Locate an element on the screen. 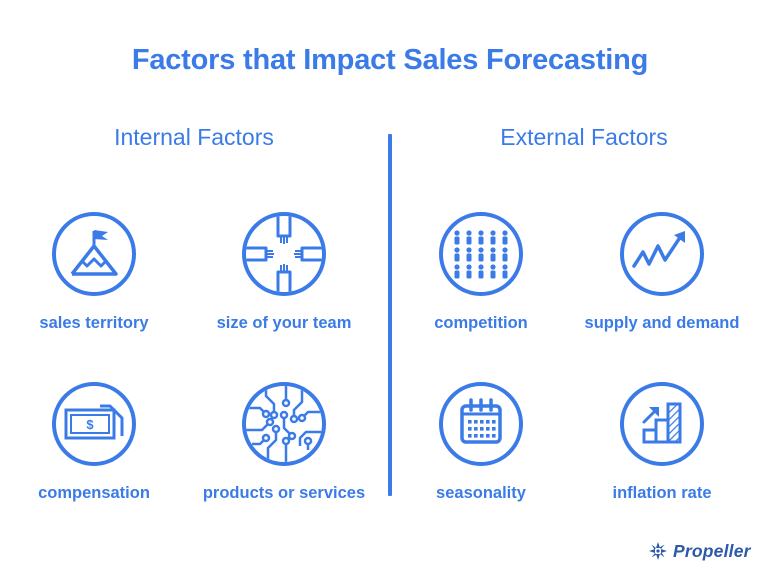 The width and height of the screenshot is (780, 581). team-hands-icon is located at coordinates (284, 254).